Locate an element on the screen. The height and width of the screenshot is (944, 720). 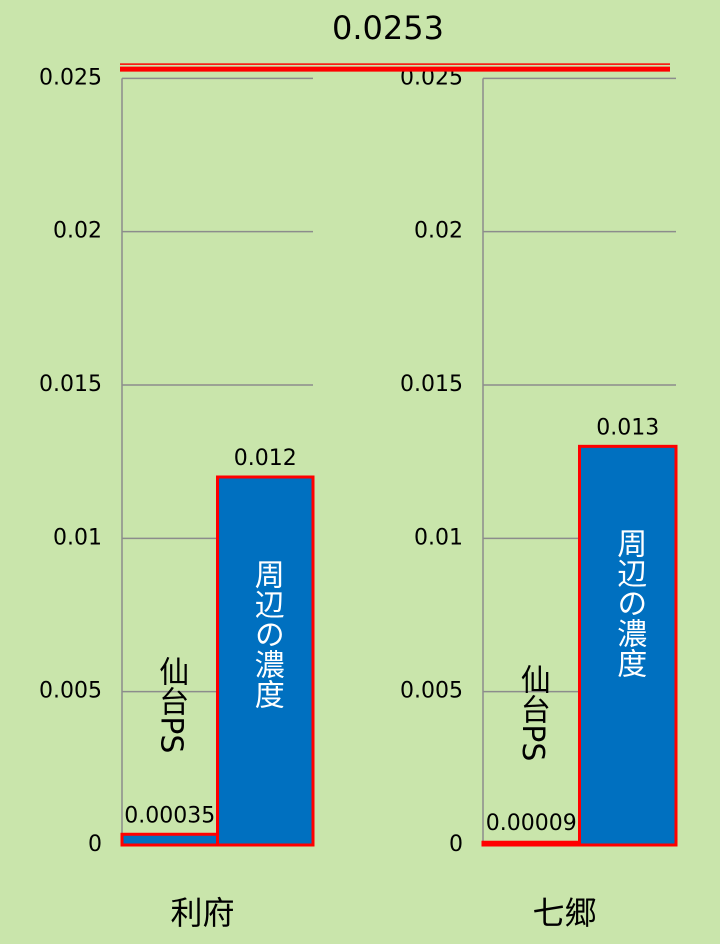
value-label: 0.013 is located at coordinates (627, 427).